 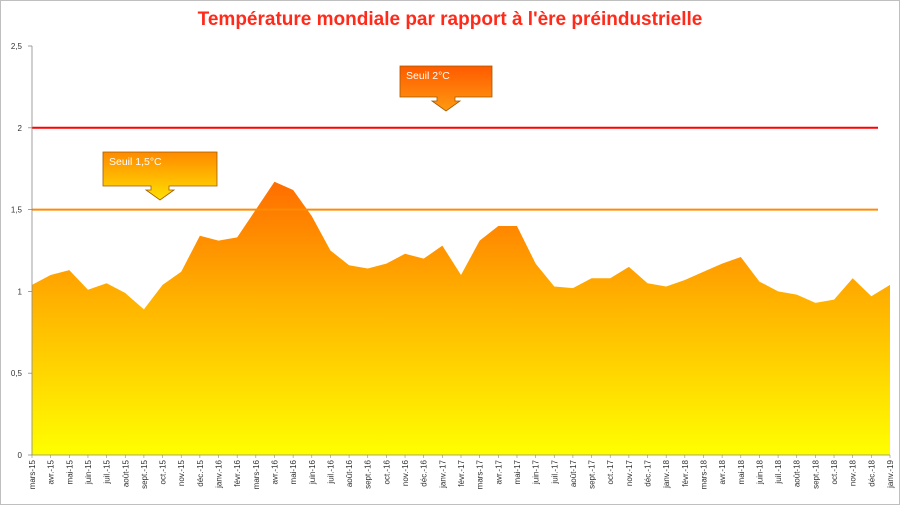 What do you see at coordinates (405, 472) in the screenshot?
I see `x-tick-label: nov.-16` at bounding box center [405, 472].